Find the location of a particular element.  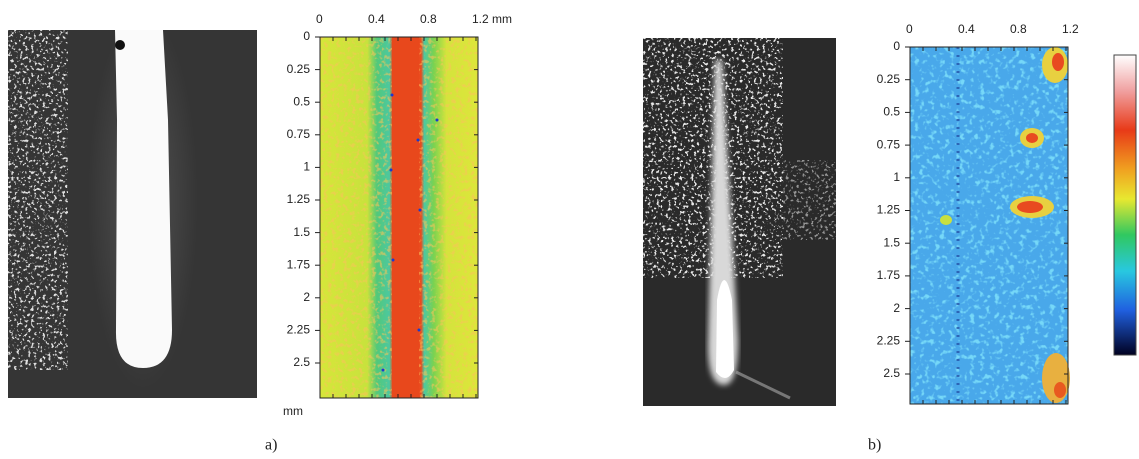

colorbar is located at coordinates (1125, 205).